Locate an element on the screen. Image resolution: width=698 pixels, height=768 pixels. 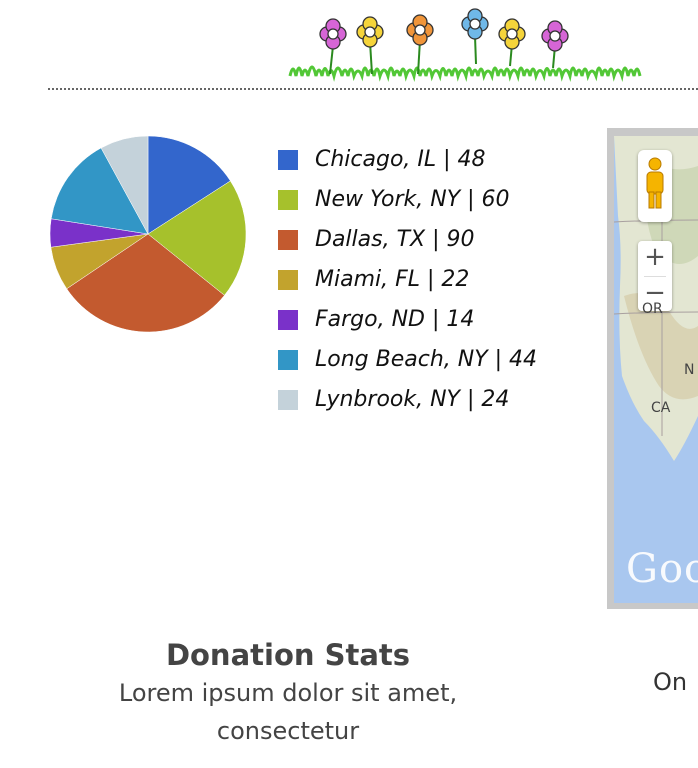
zoom-out-button: − is located at coordinates (655, 293).